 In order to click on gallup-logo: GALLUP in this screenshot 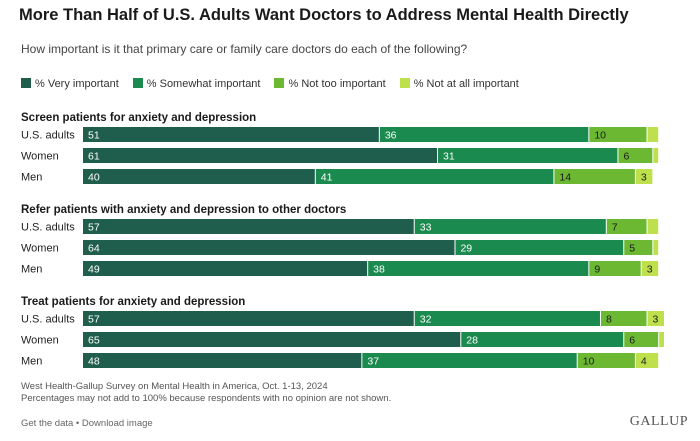, I will do `click(658, 421)`.